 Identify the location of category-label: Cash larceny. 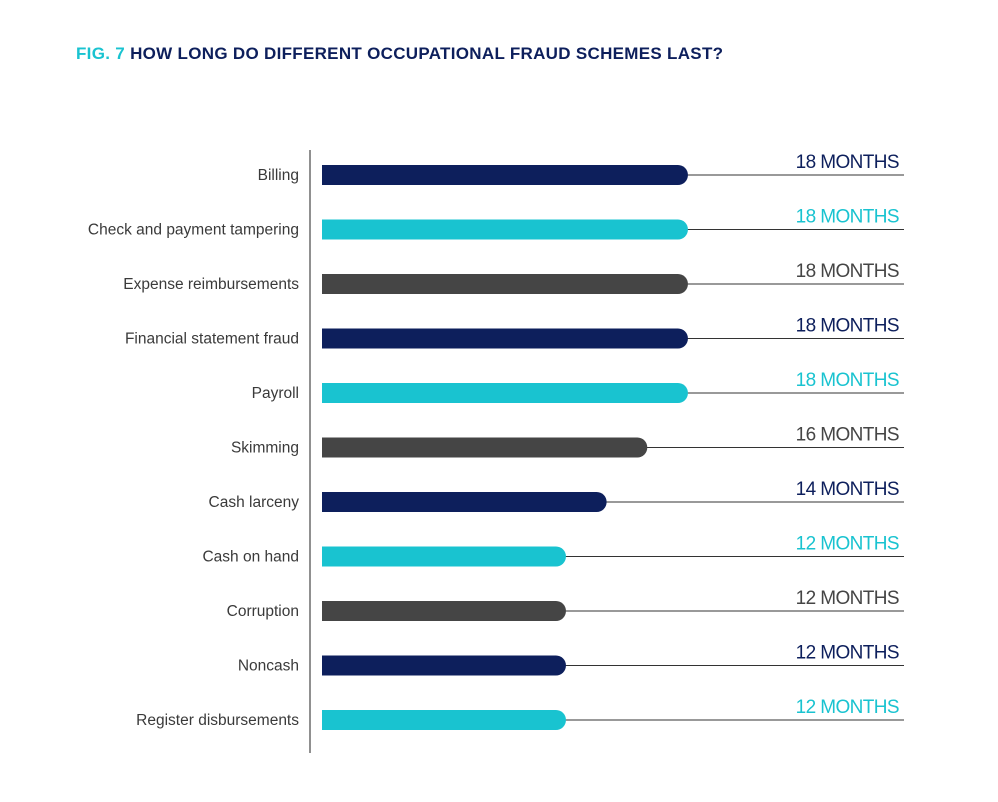
(254, 502).